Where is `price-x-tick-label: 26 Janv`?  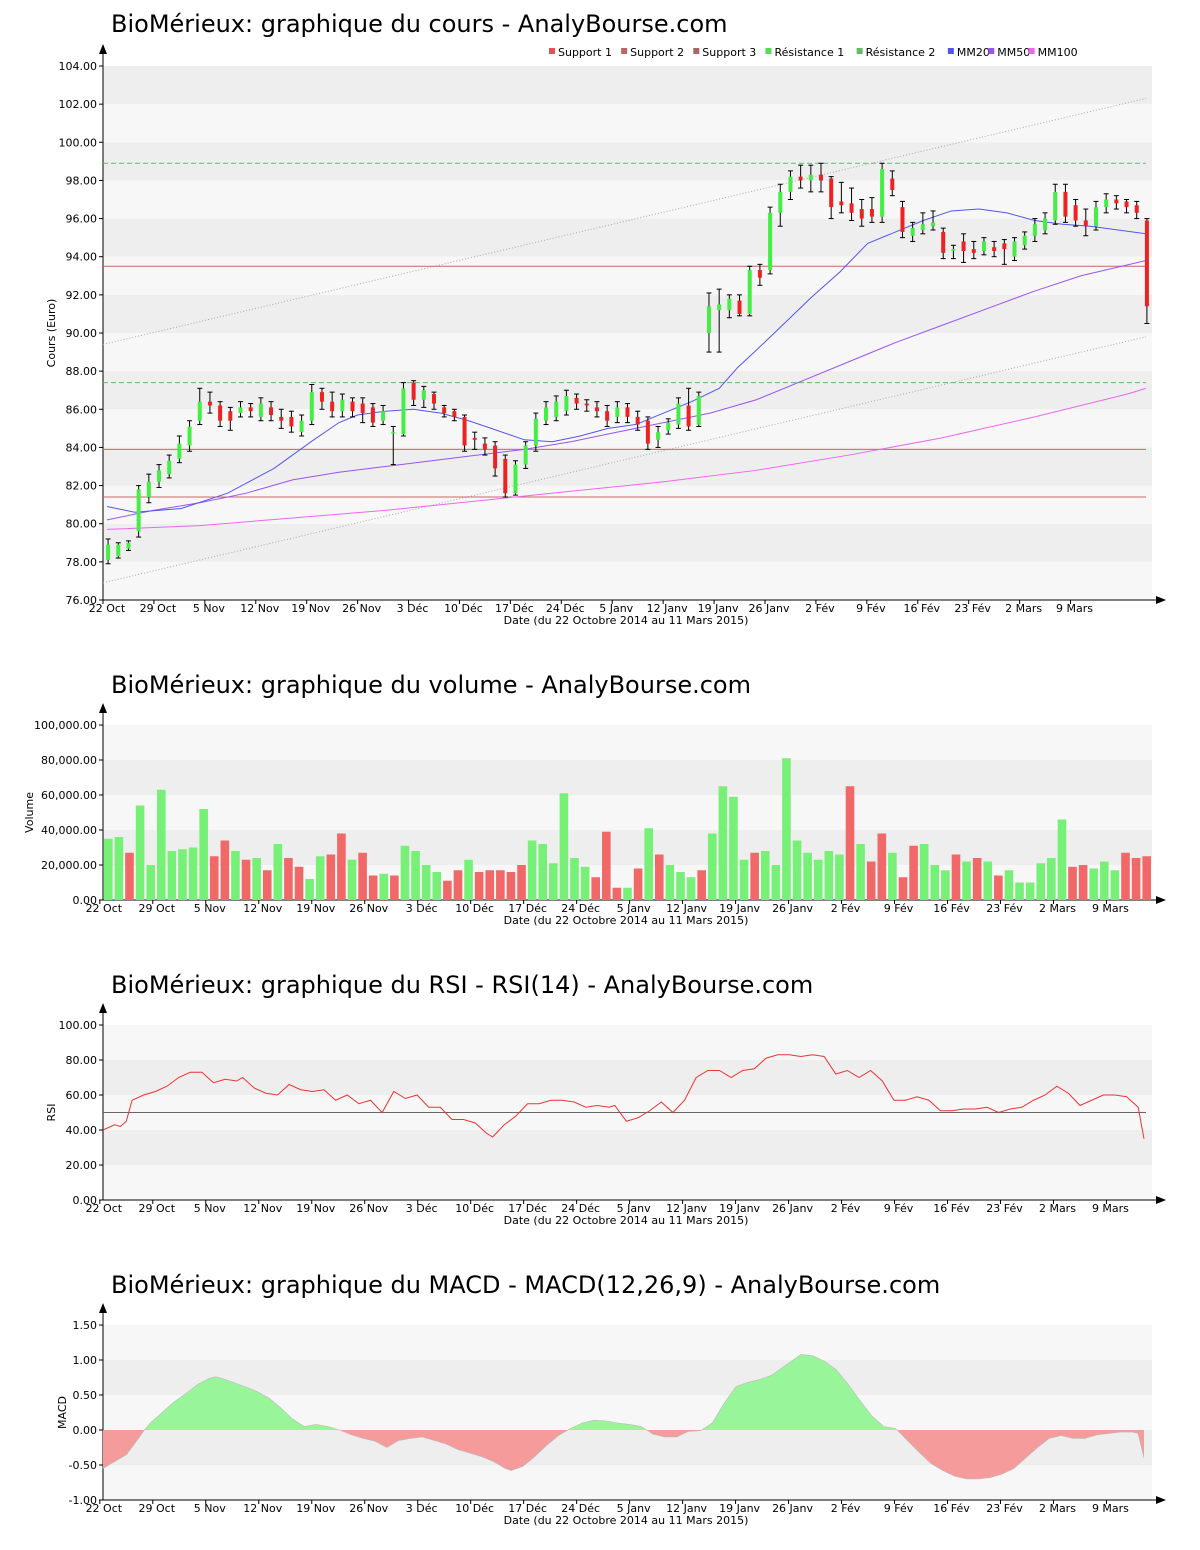 price-x-tick-label: 26 Janv is located at coordinates (769, 608).